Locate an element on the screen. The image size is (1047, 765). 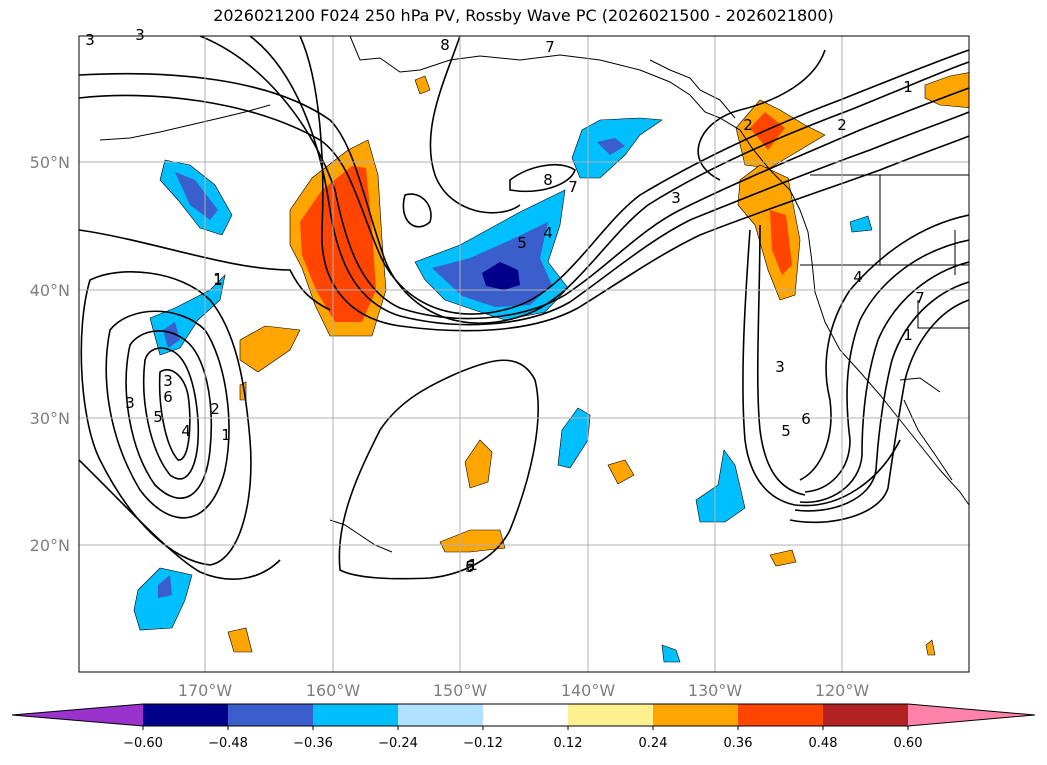
colorbar-tick-label: −0.60 is located at coordinates (143, 743).